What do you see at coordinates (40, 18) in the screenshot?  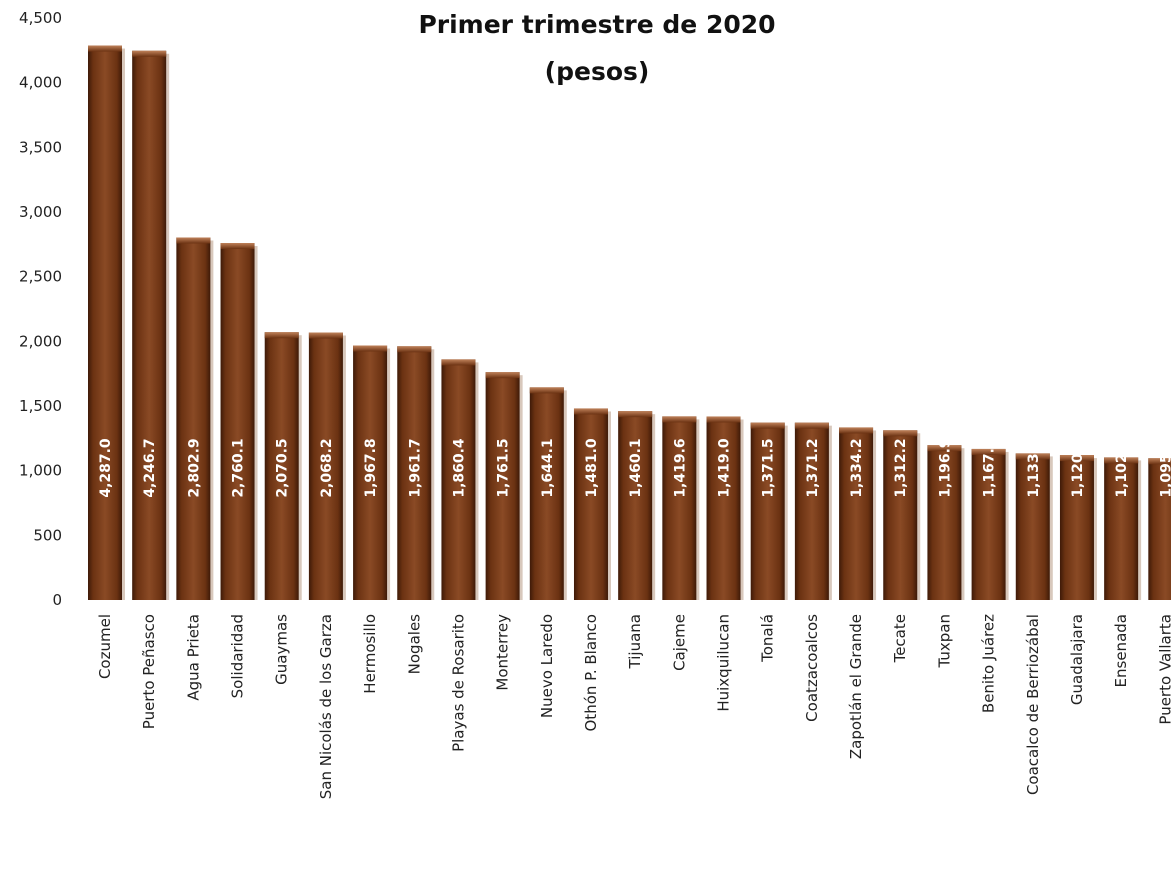 I see `y-tick-label: 4,500` at bounding box center [40, 18].